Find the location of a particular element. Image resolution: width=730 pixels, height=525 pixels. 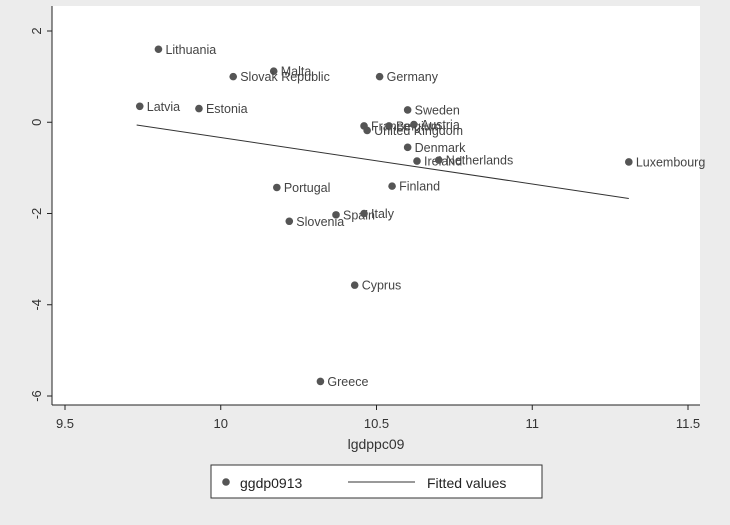

x-tick-label: 10.5 is located at coordinates (376, 423).